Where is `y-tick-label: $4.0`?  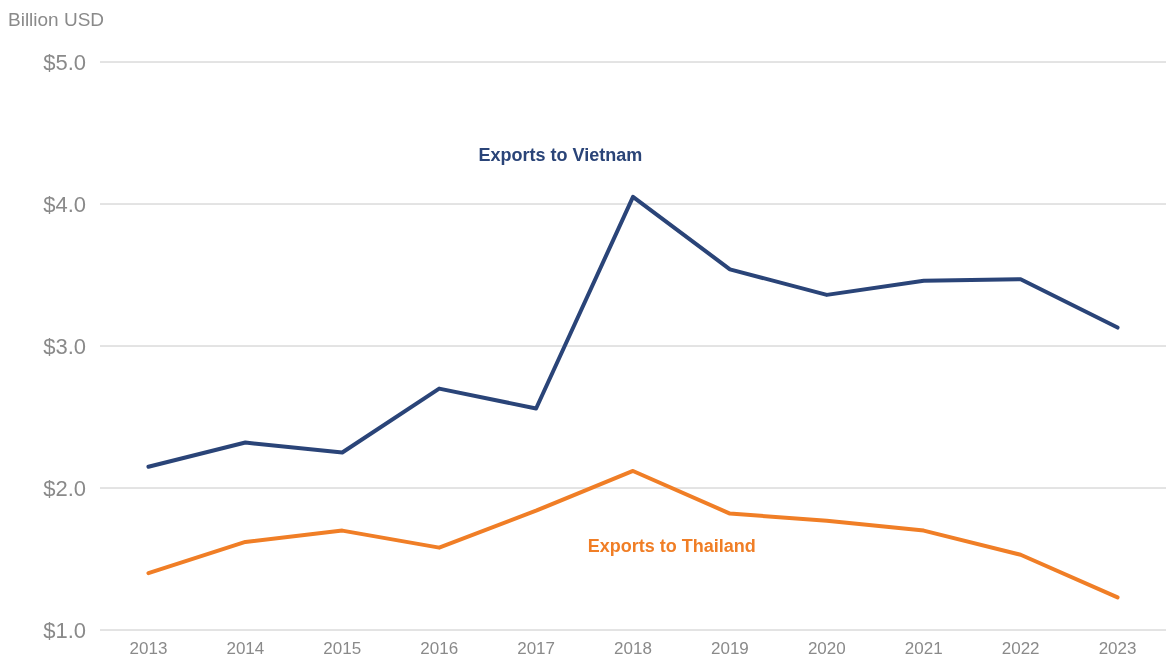
y-tick-label: $4.0 is located at coordinates (64, 204).